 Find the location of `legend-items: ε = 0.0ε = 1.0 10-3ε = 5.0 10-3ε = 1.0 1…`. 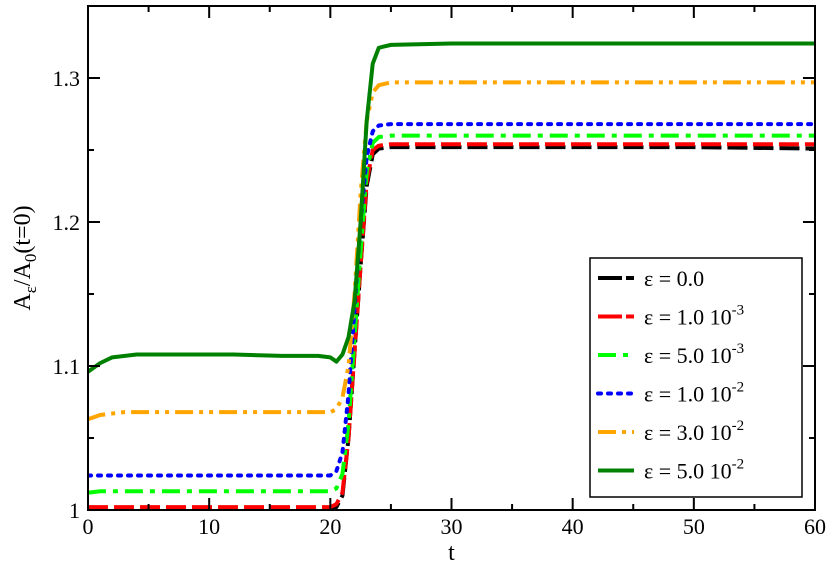

legend-items: ε = 0.0ε = 1.0 10-3ε = 5.0 10-3ε = 1.0 1… is located at coordinates (670, 375).